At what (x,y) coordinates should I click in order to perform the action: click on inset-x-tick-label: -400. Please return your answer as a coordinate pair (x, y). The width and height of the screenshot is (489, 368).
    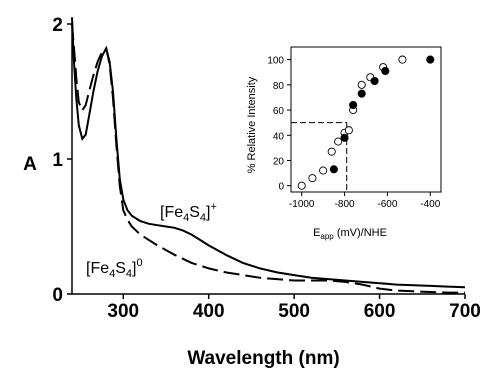
    Looking at the image, I should click on (430, 204).